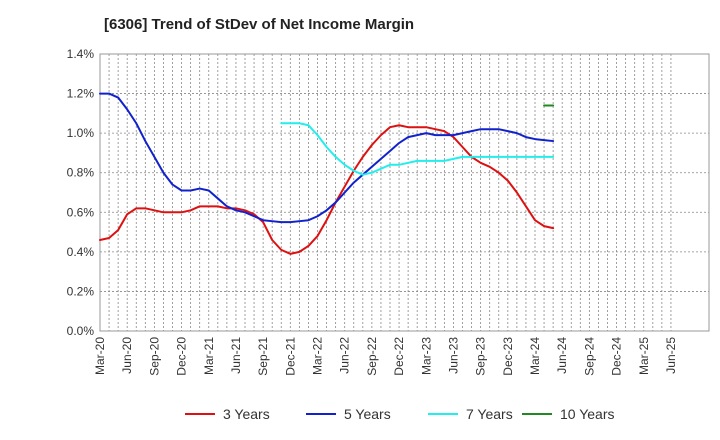  Describe the element at coordinates (154, 356) in the screenshot. I see `x-tick-label: Sep-20` at that location.